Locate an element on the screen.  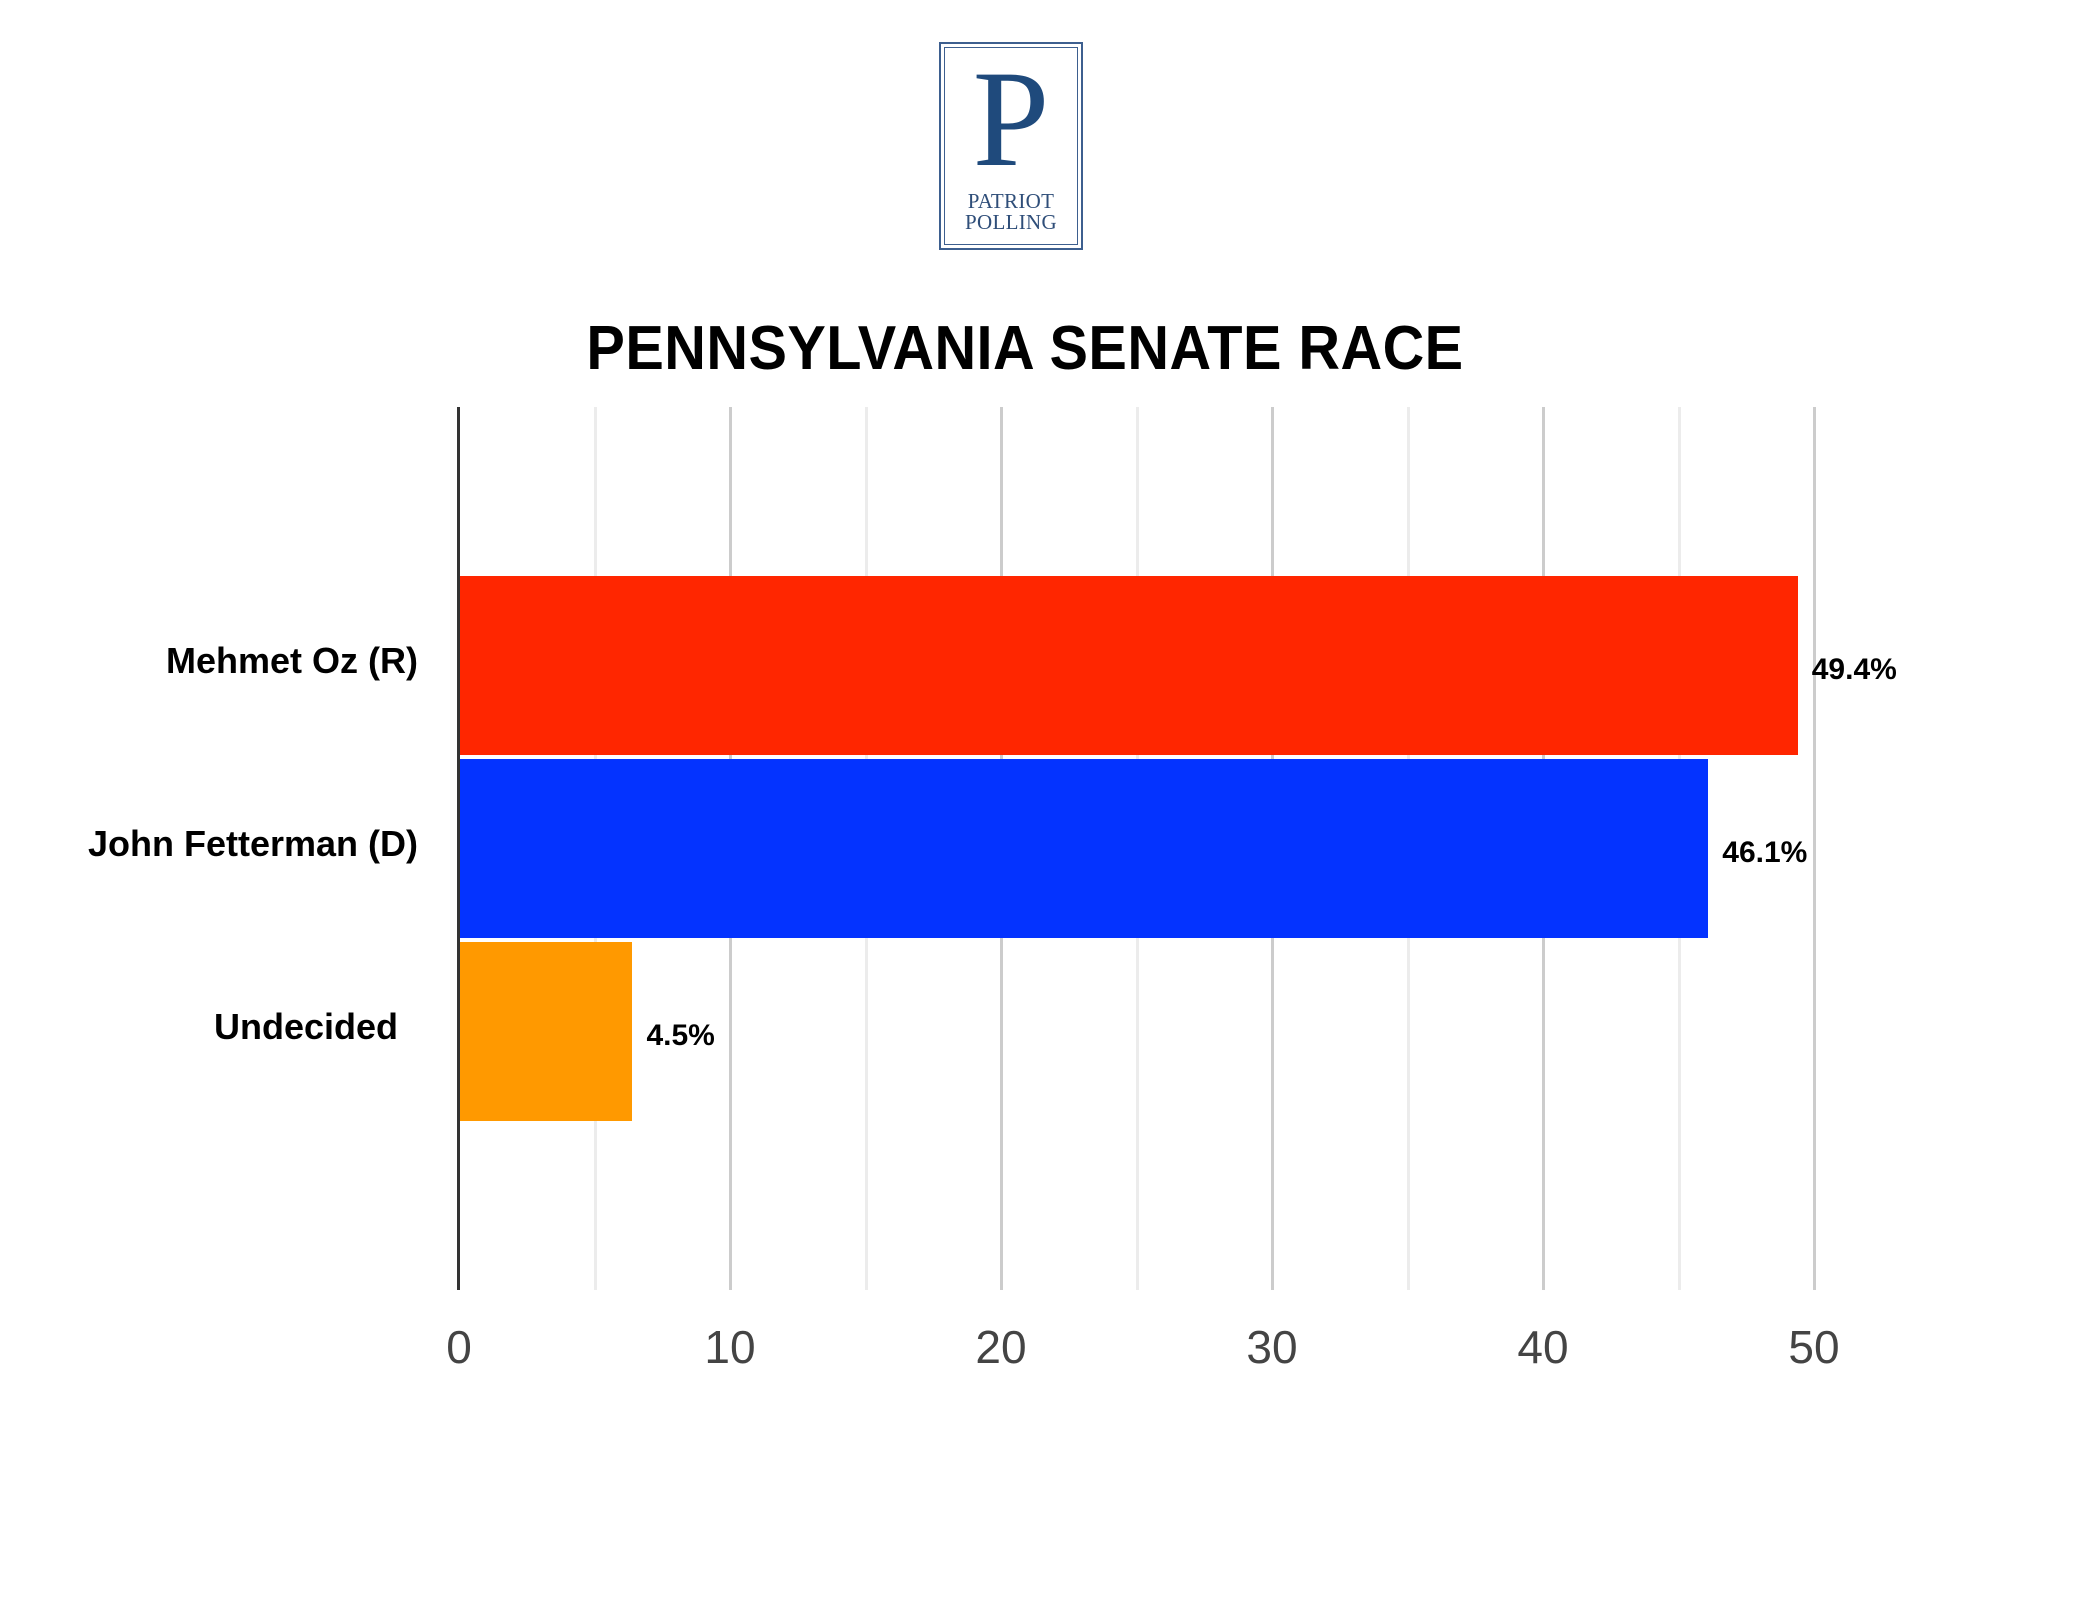
logo-letter: P is located at coordinates (1011, 118).